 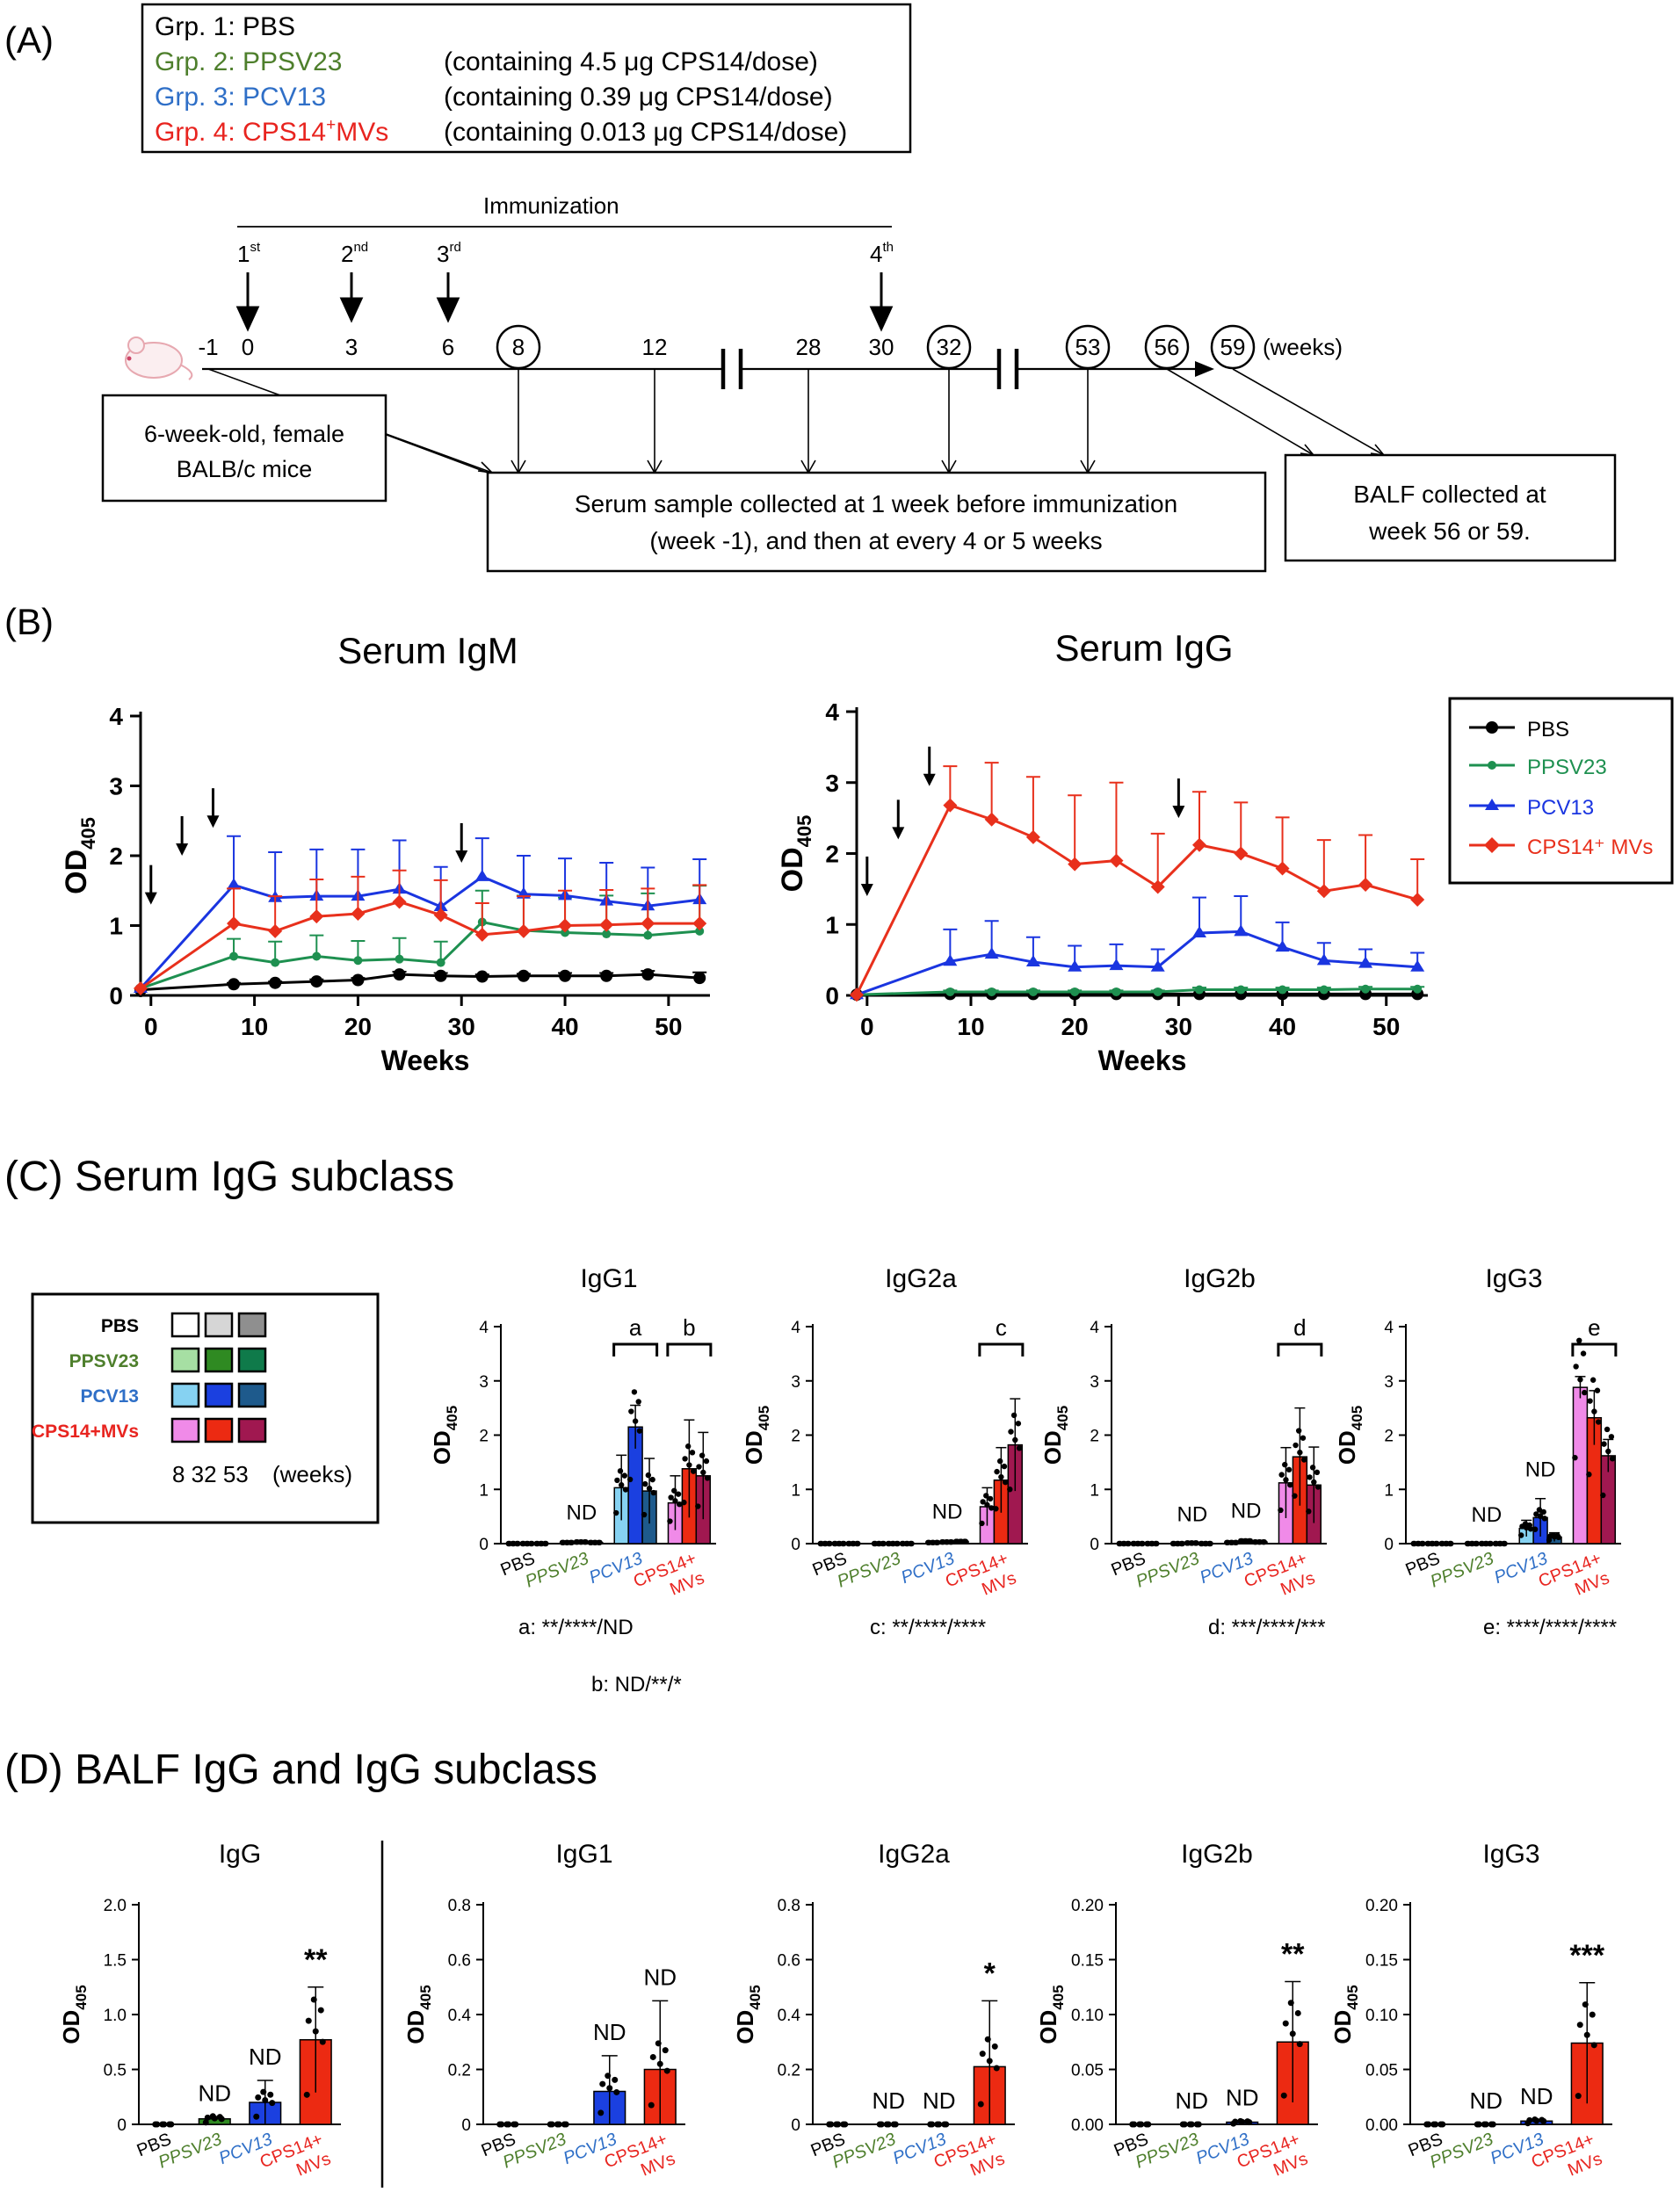 What do you see at coordinates (970, 1027) in the screenshot?
I see `x-tick-label: 10` at bounding box center [970, 1027].